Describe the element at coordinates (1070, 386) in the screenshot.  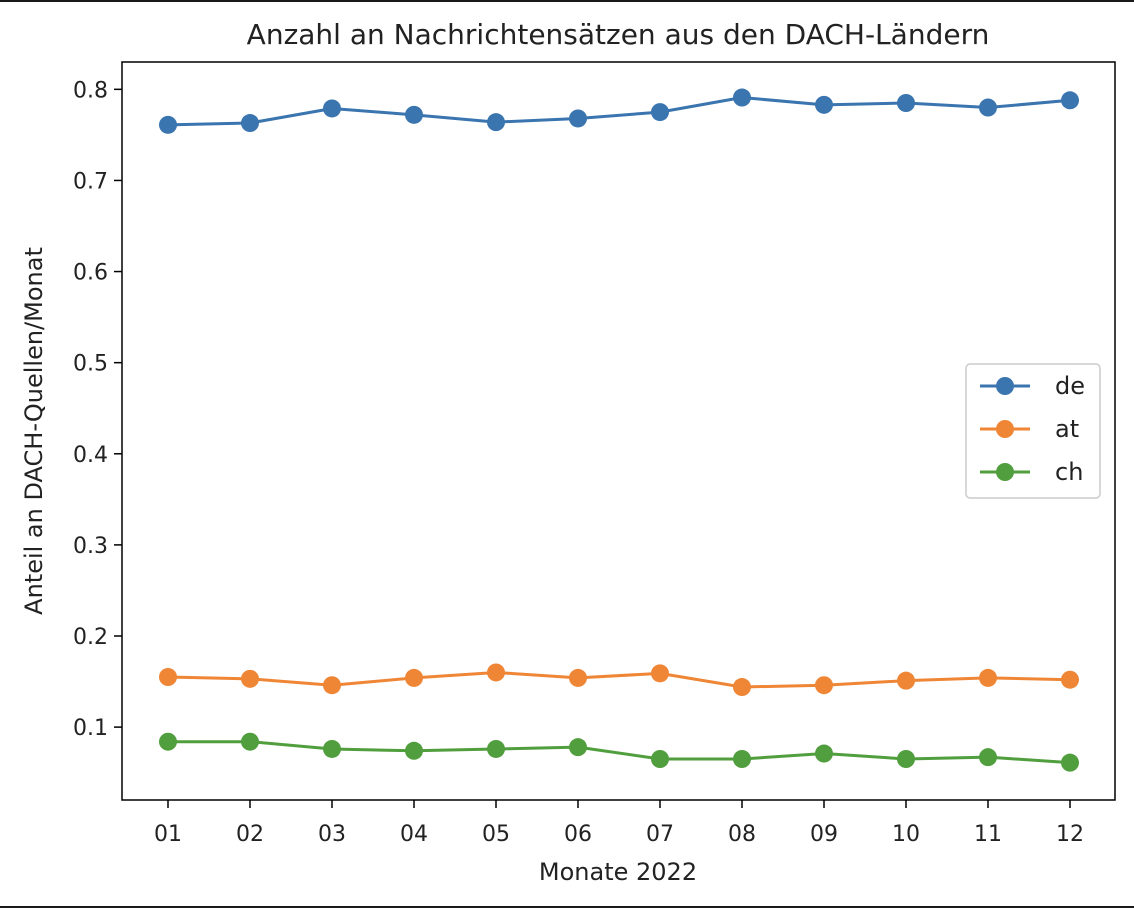
I see `legend-label: de` at that location.